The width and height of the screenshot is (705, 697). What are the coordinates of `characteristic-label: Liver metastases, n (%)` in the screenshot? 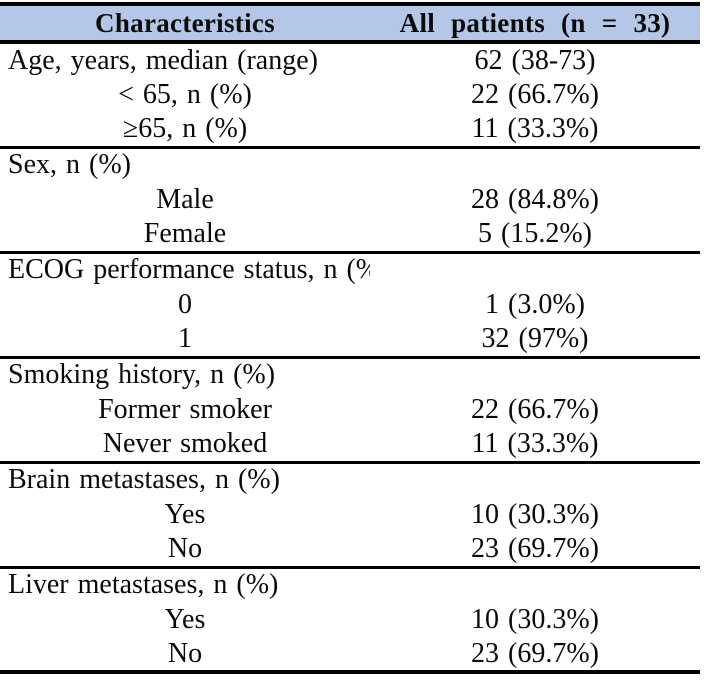 It's located at (185, 583).